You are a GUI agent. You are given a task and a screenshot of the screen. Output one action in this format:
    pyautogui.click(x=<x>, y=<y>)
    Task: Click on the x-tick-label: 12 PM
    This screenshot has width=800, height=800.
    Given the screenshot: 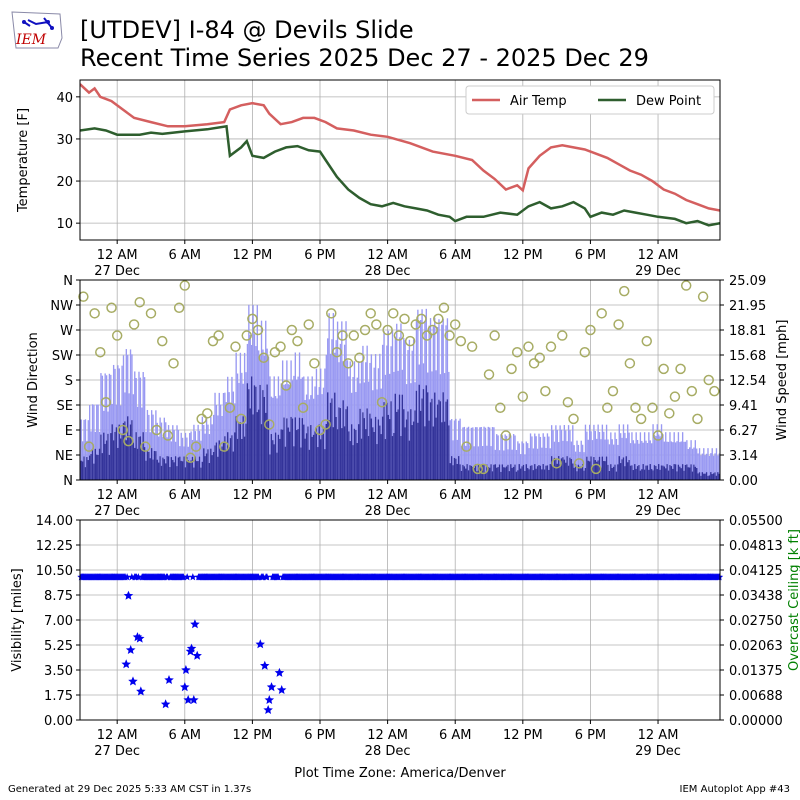 What is the action you would take?
    pyautogui.click(x=253, y=255)
    